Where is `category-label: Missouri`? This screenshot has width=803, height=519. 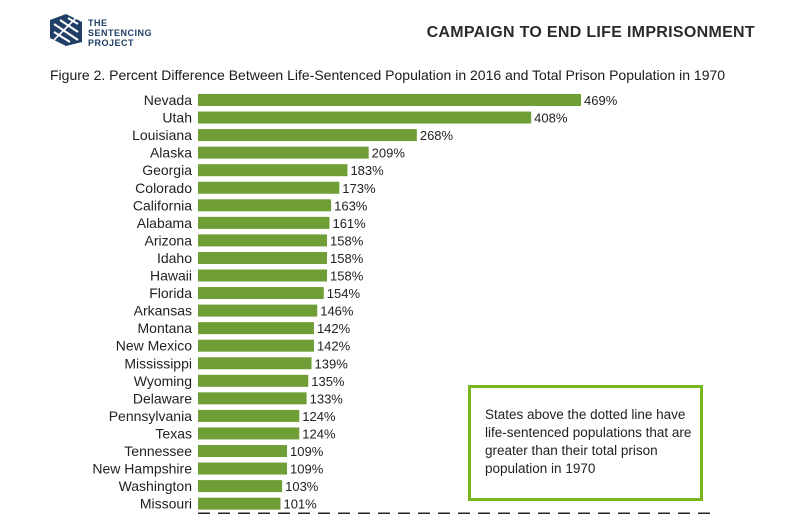 category-label: Missouri is located at coordinates (166, 504).